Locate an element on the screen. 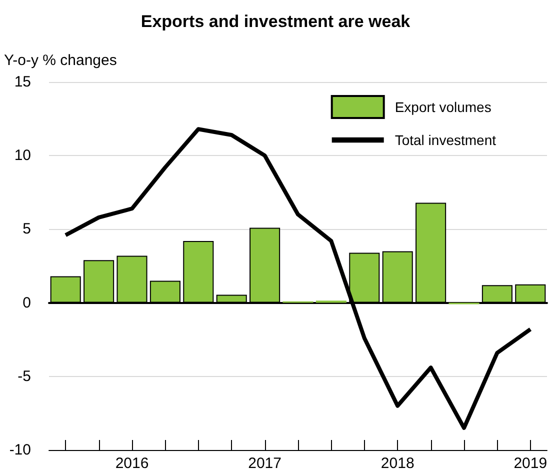 The height and width of the screenshot is (473, 551). y-tick-label: 15 is located at coordinates (22, 82).